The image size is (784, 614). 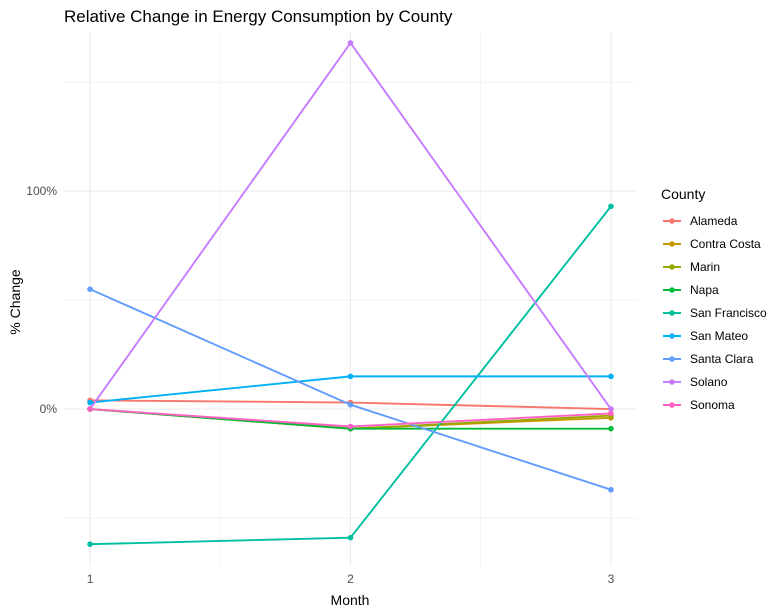 I want to click on legend-item: San Francisco, so click(x=715, y=313).